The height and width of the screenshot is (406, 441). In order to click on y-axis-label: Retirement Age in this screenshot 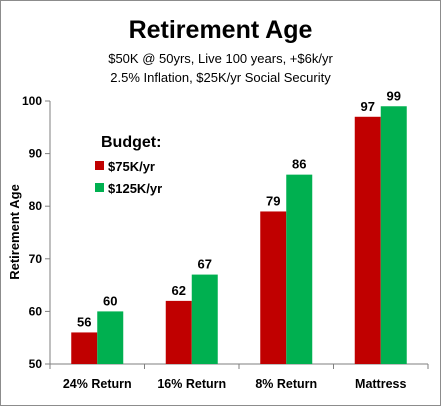, I will do `click(14, 232)`.